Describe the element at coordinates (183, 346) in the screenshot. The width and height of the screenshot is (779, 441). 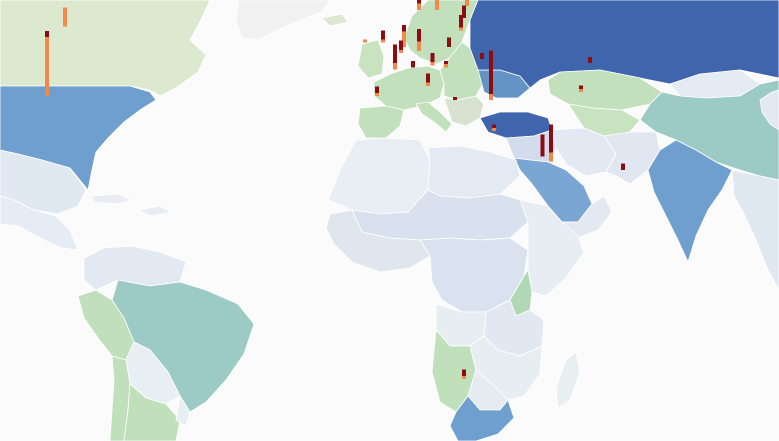
I see `region-brazil` at that location.